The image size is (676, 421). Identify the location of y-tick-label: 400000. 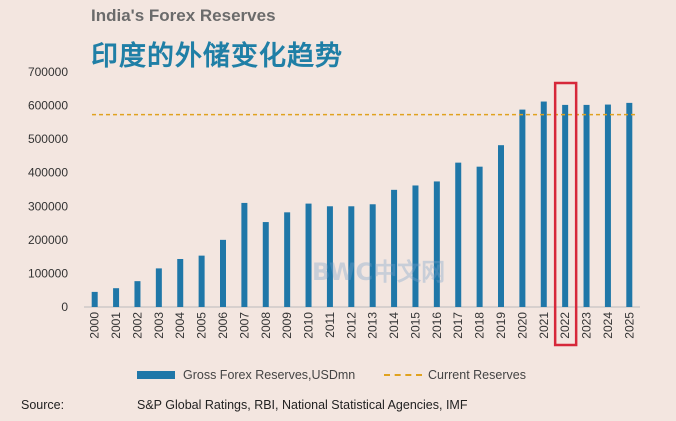
(48, 173).